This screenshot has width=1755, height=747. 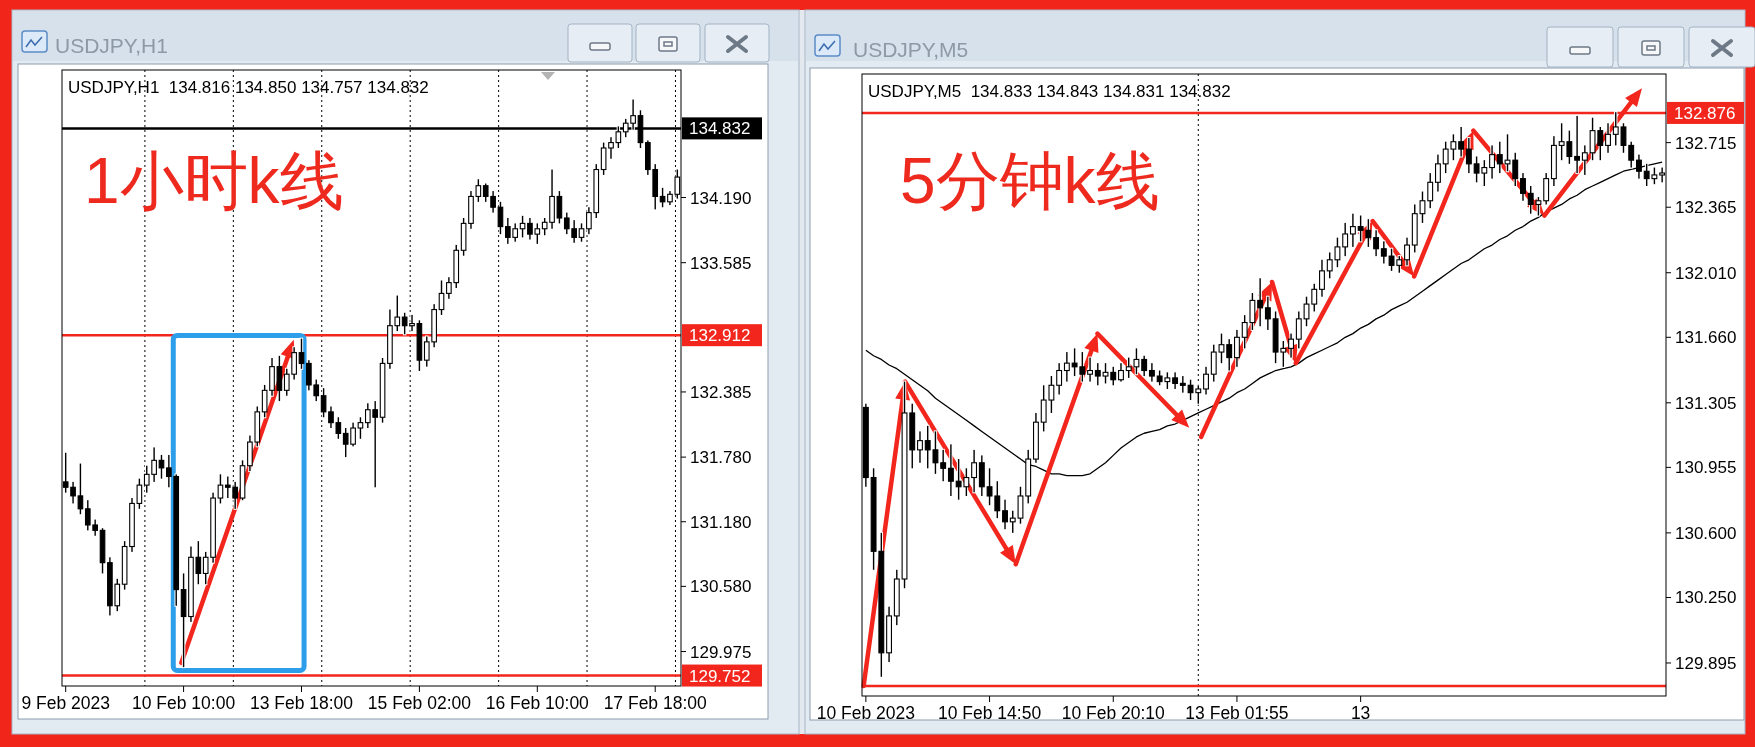 What do you see at coordinates (865, 713) in the screenshot?
I see `x-tick-label: 10 Feb 2023` at bounding box center [865, 713].